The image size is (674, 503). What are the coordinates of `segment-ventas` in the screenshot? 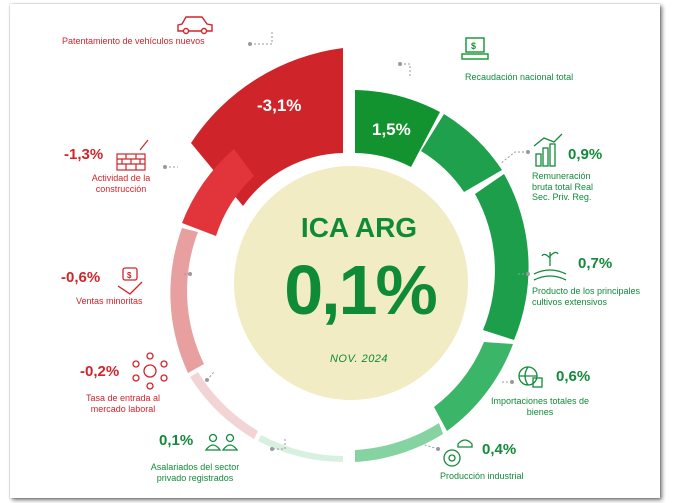 It's located at (187, 300).